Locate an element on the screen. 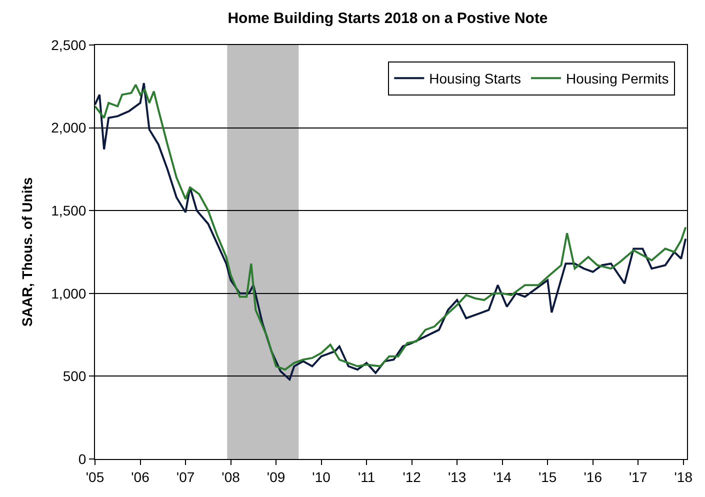 The height and width of the screenshot is (497, 705). x-tick-label: '17 is located at coordinates (638, 476).